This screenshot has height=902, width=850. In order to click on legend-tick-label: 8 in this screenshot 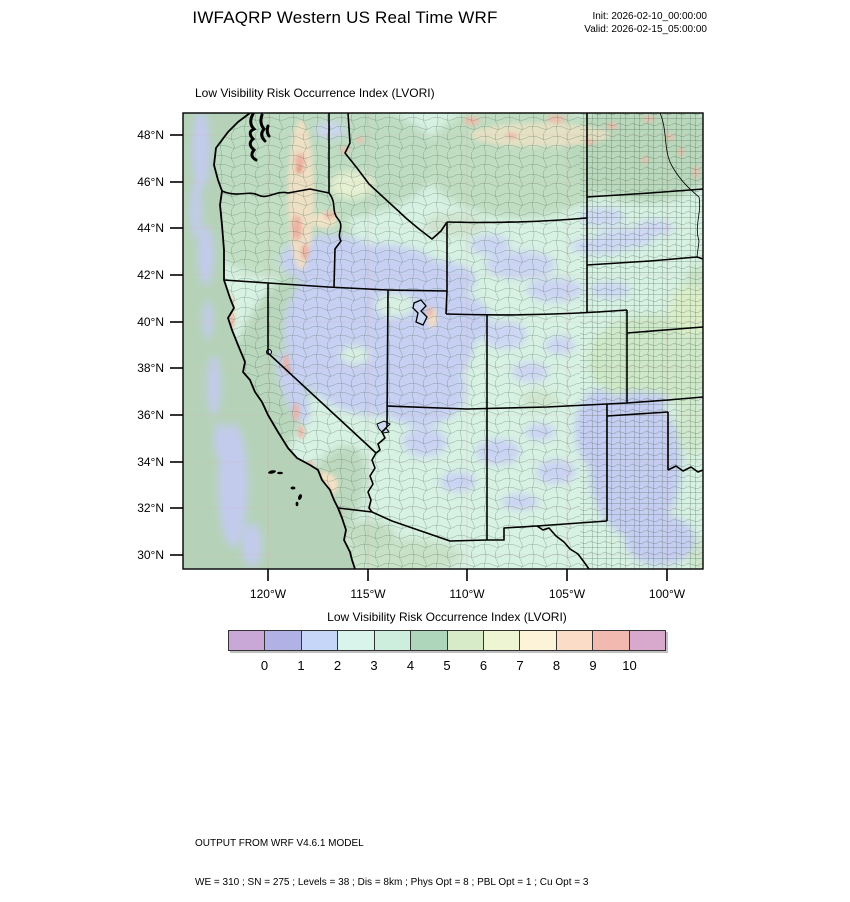, I will do `click(556, 665)`.